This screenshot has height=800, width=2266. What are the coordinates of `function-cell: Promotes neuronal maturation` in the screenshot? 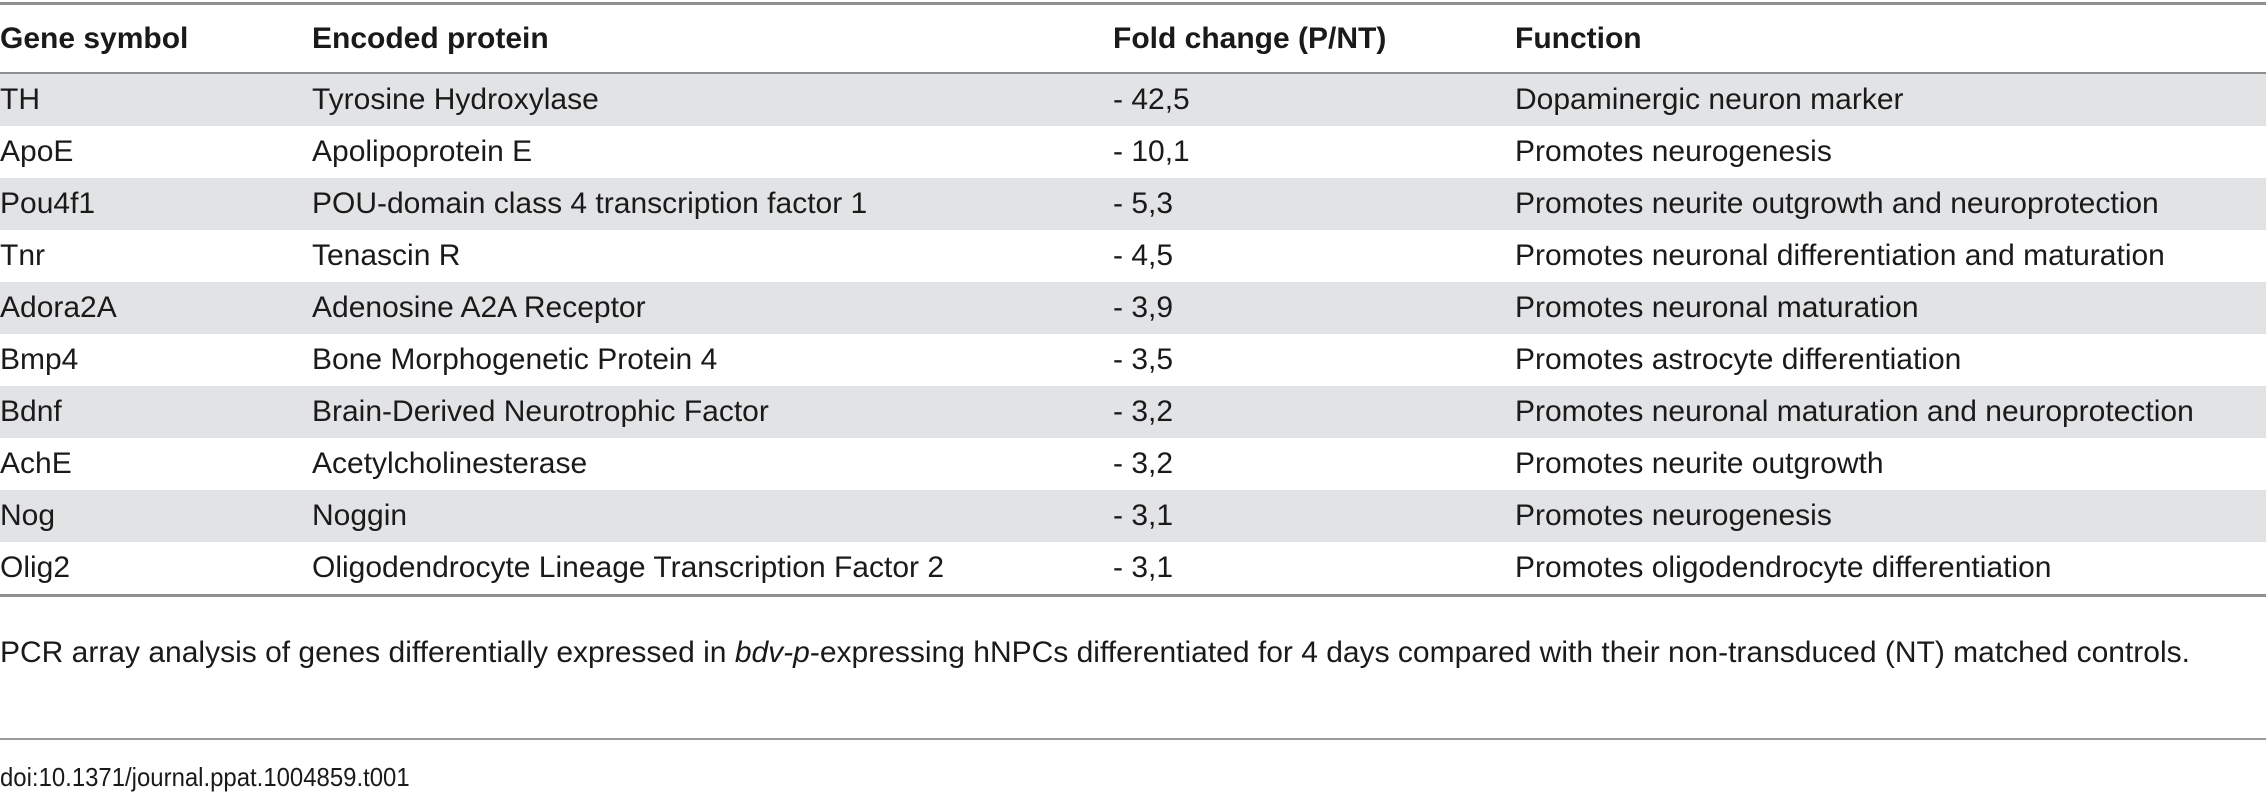 It's located at (1717, 307).